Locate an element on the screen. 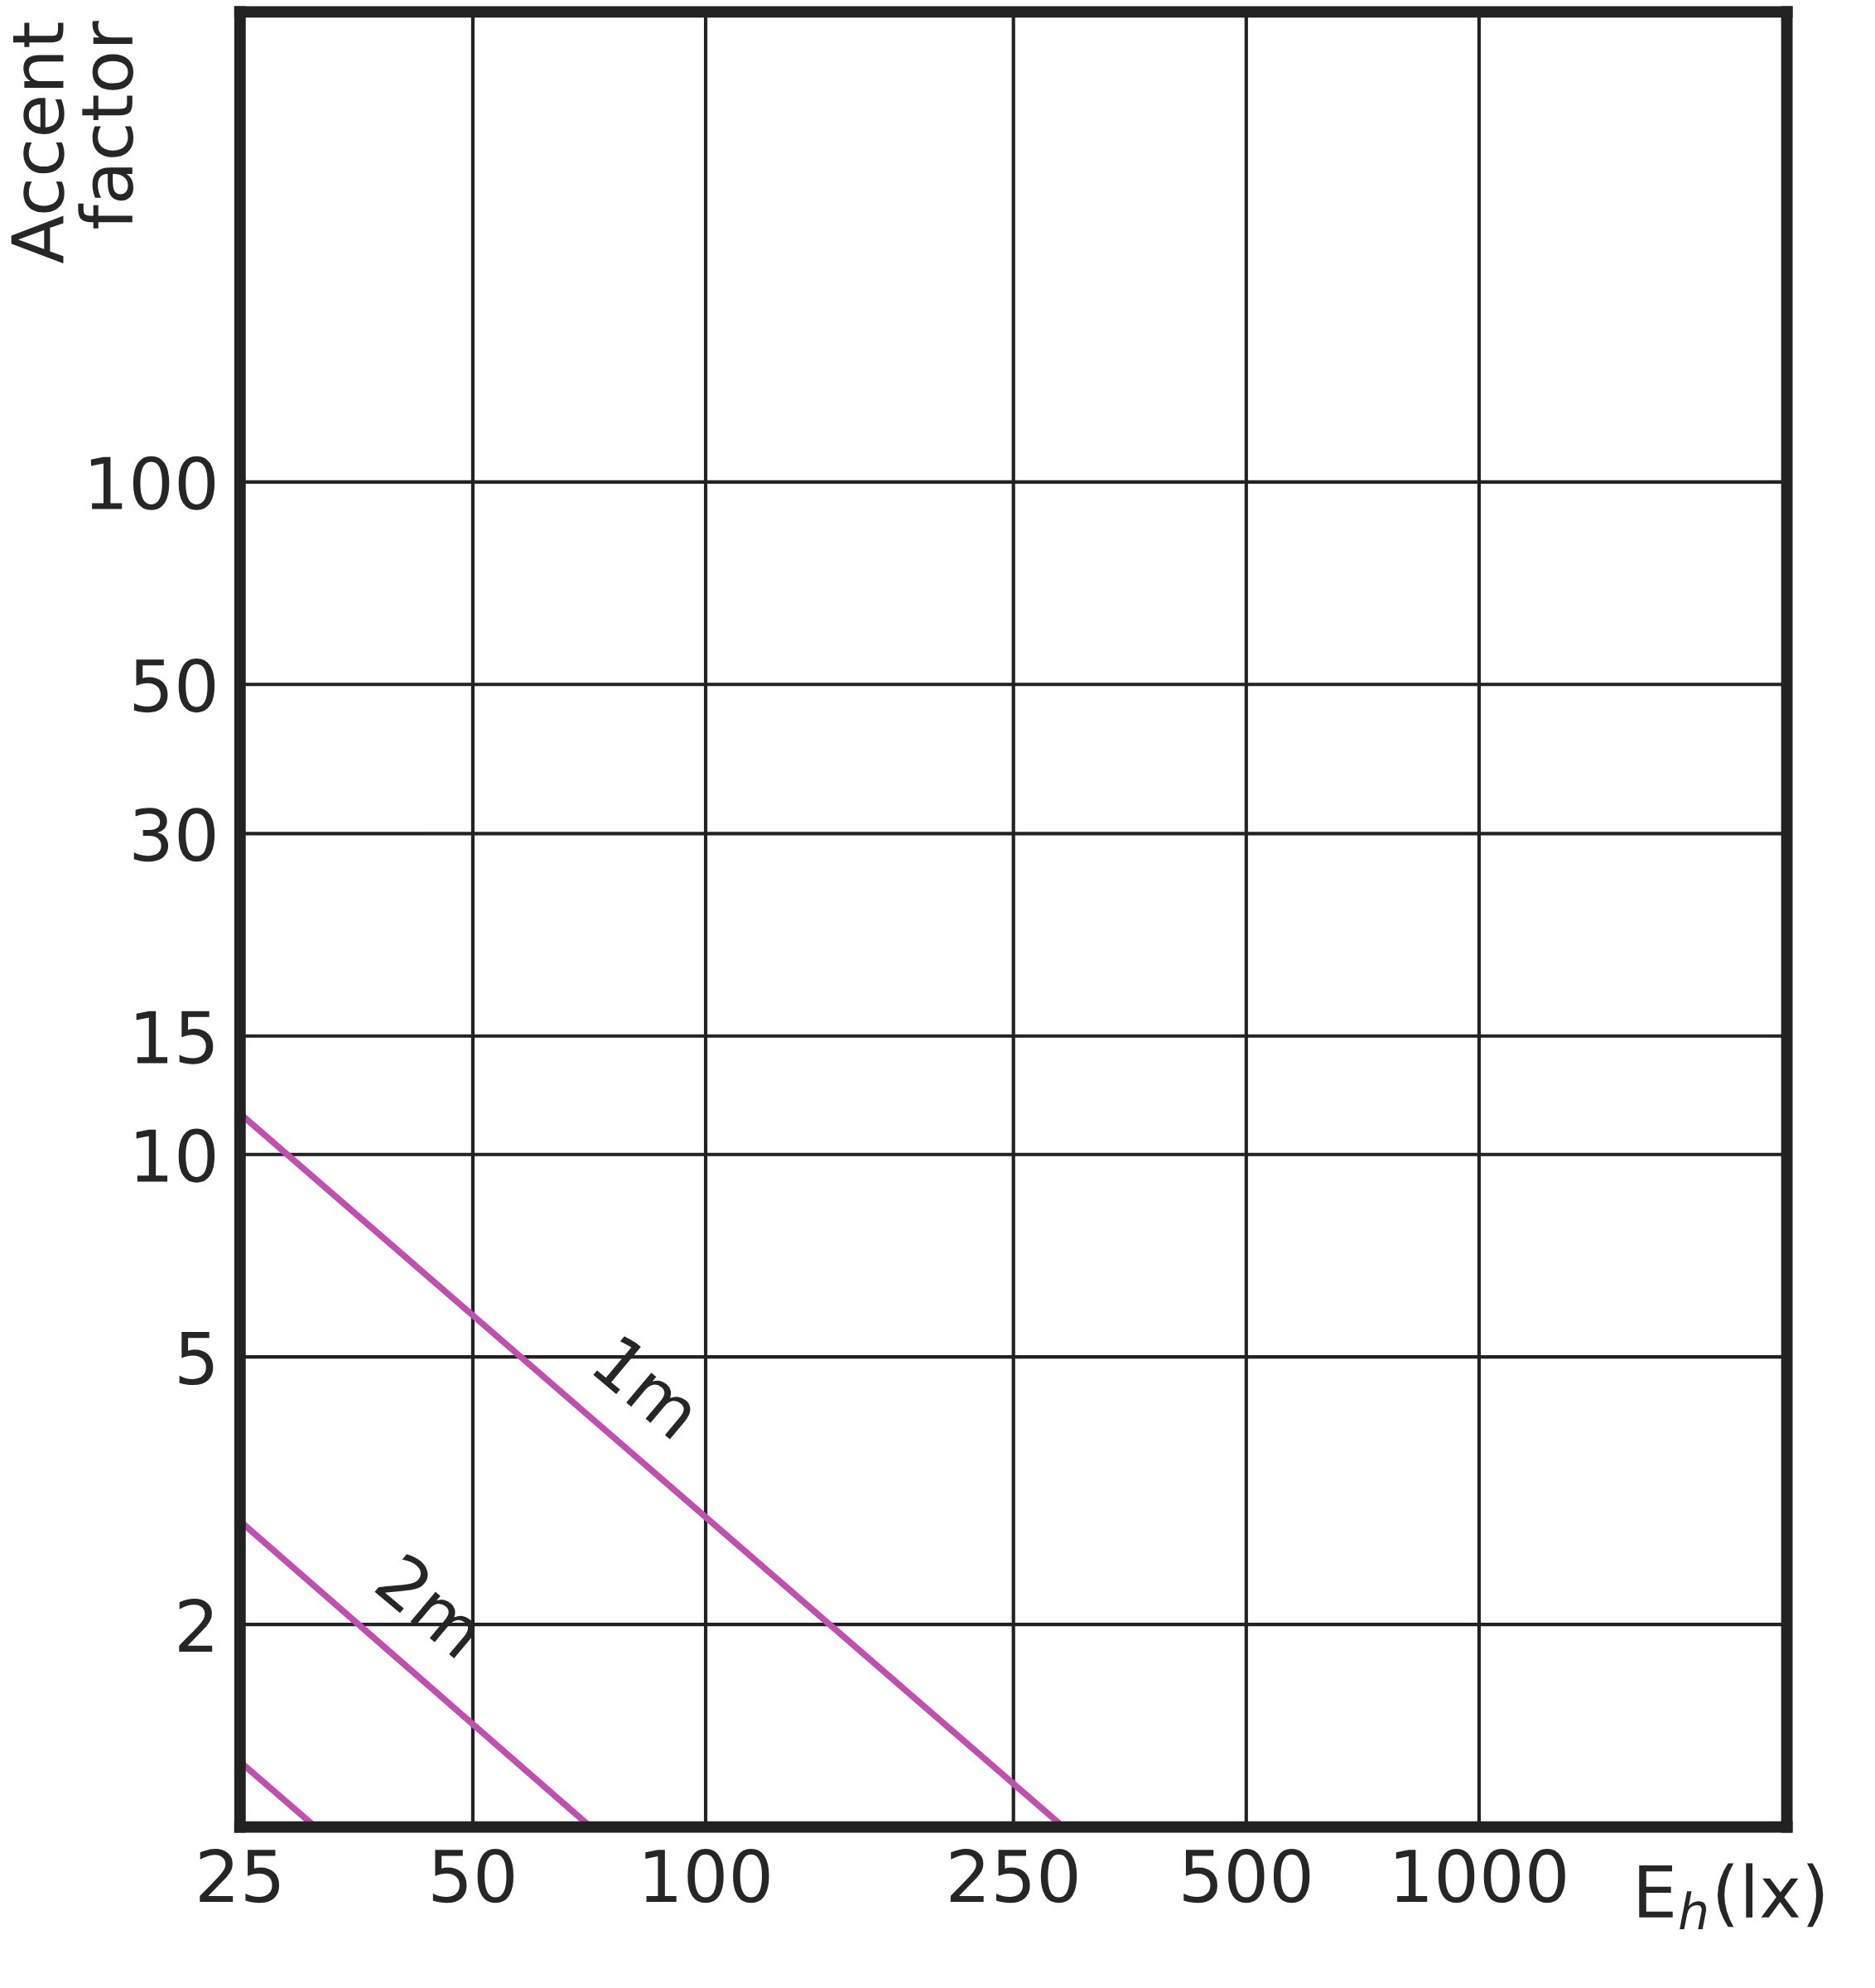 The width and height of the screenshot is (1875, 1988). annotation: 1m is located at coordinates (648, 1387).